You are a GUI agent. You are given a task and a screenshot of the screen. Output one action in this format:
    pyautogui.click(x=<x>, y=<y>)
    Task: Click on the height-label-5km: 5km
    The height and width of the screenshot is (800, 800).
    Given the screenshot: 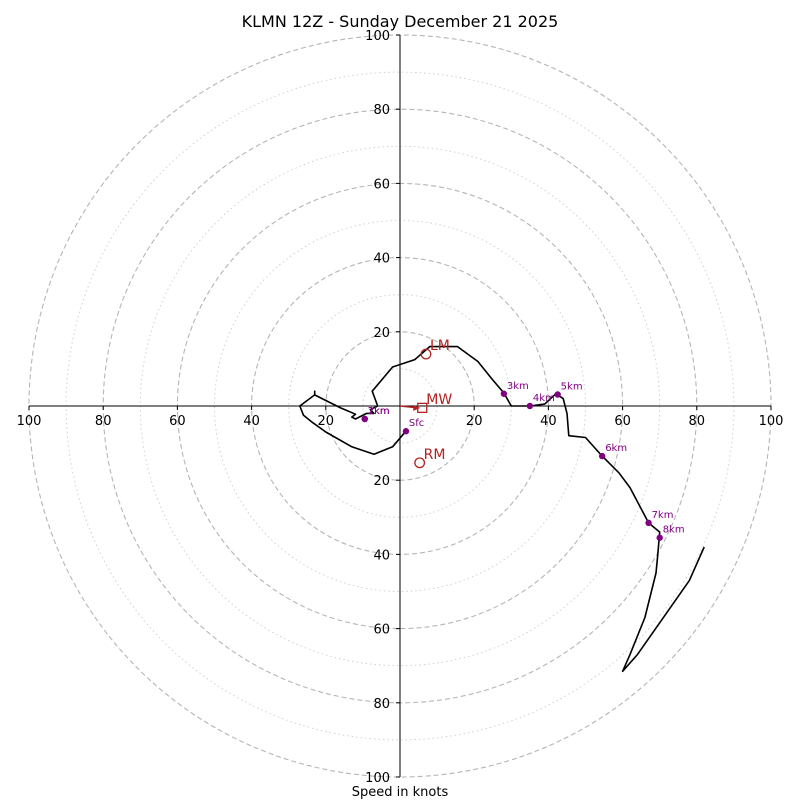 What is the action you would take?
    pyautogui.click(x=572, y=386)
    